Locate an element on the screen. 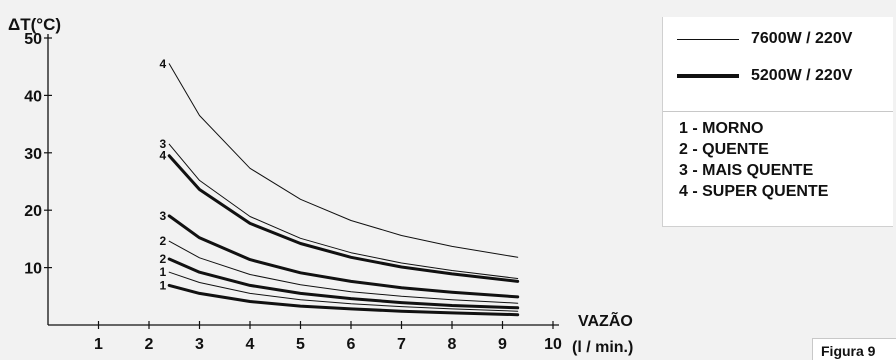 This screenshot has width=896, height=360. legend-thin-label: 7600W / 220V is located at coordinates (802, 38).